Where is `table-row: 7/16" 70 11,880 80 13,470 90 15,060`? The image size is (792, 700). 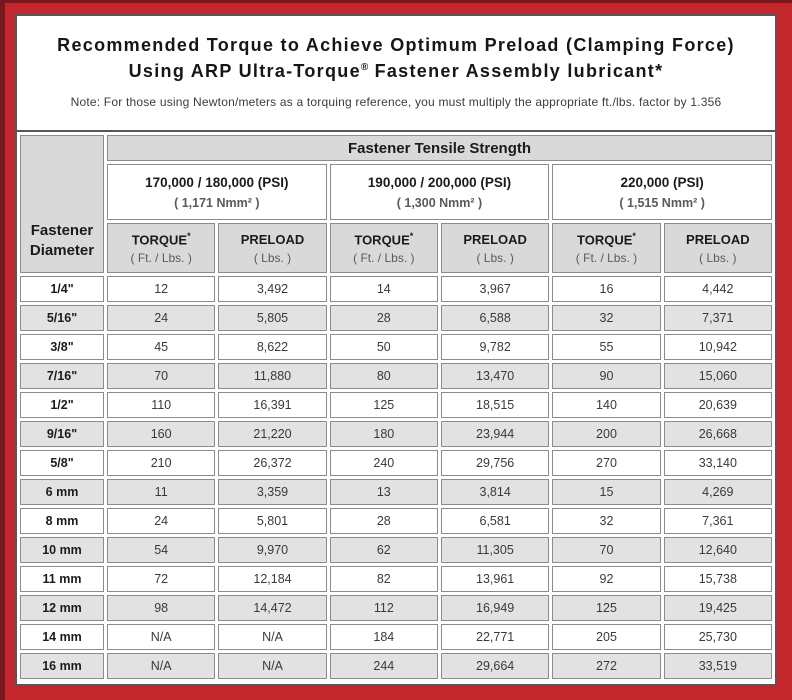
table-row: 7/16" 70 11,880 80 13,470 90 15,060 is located at coordinates (396, 376).